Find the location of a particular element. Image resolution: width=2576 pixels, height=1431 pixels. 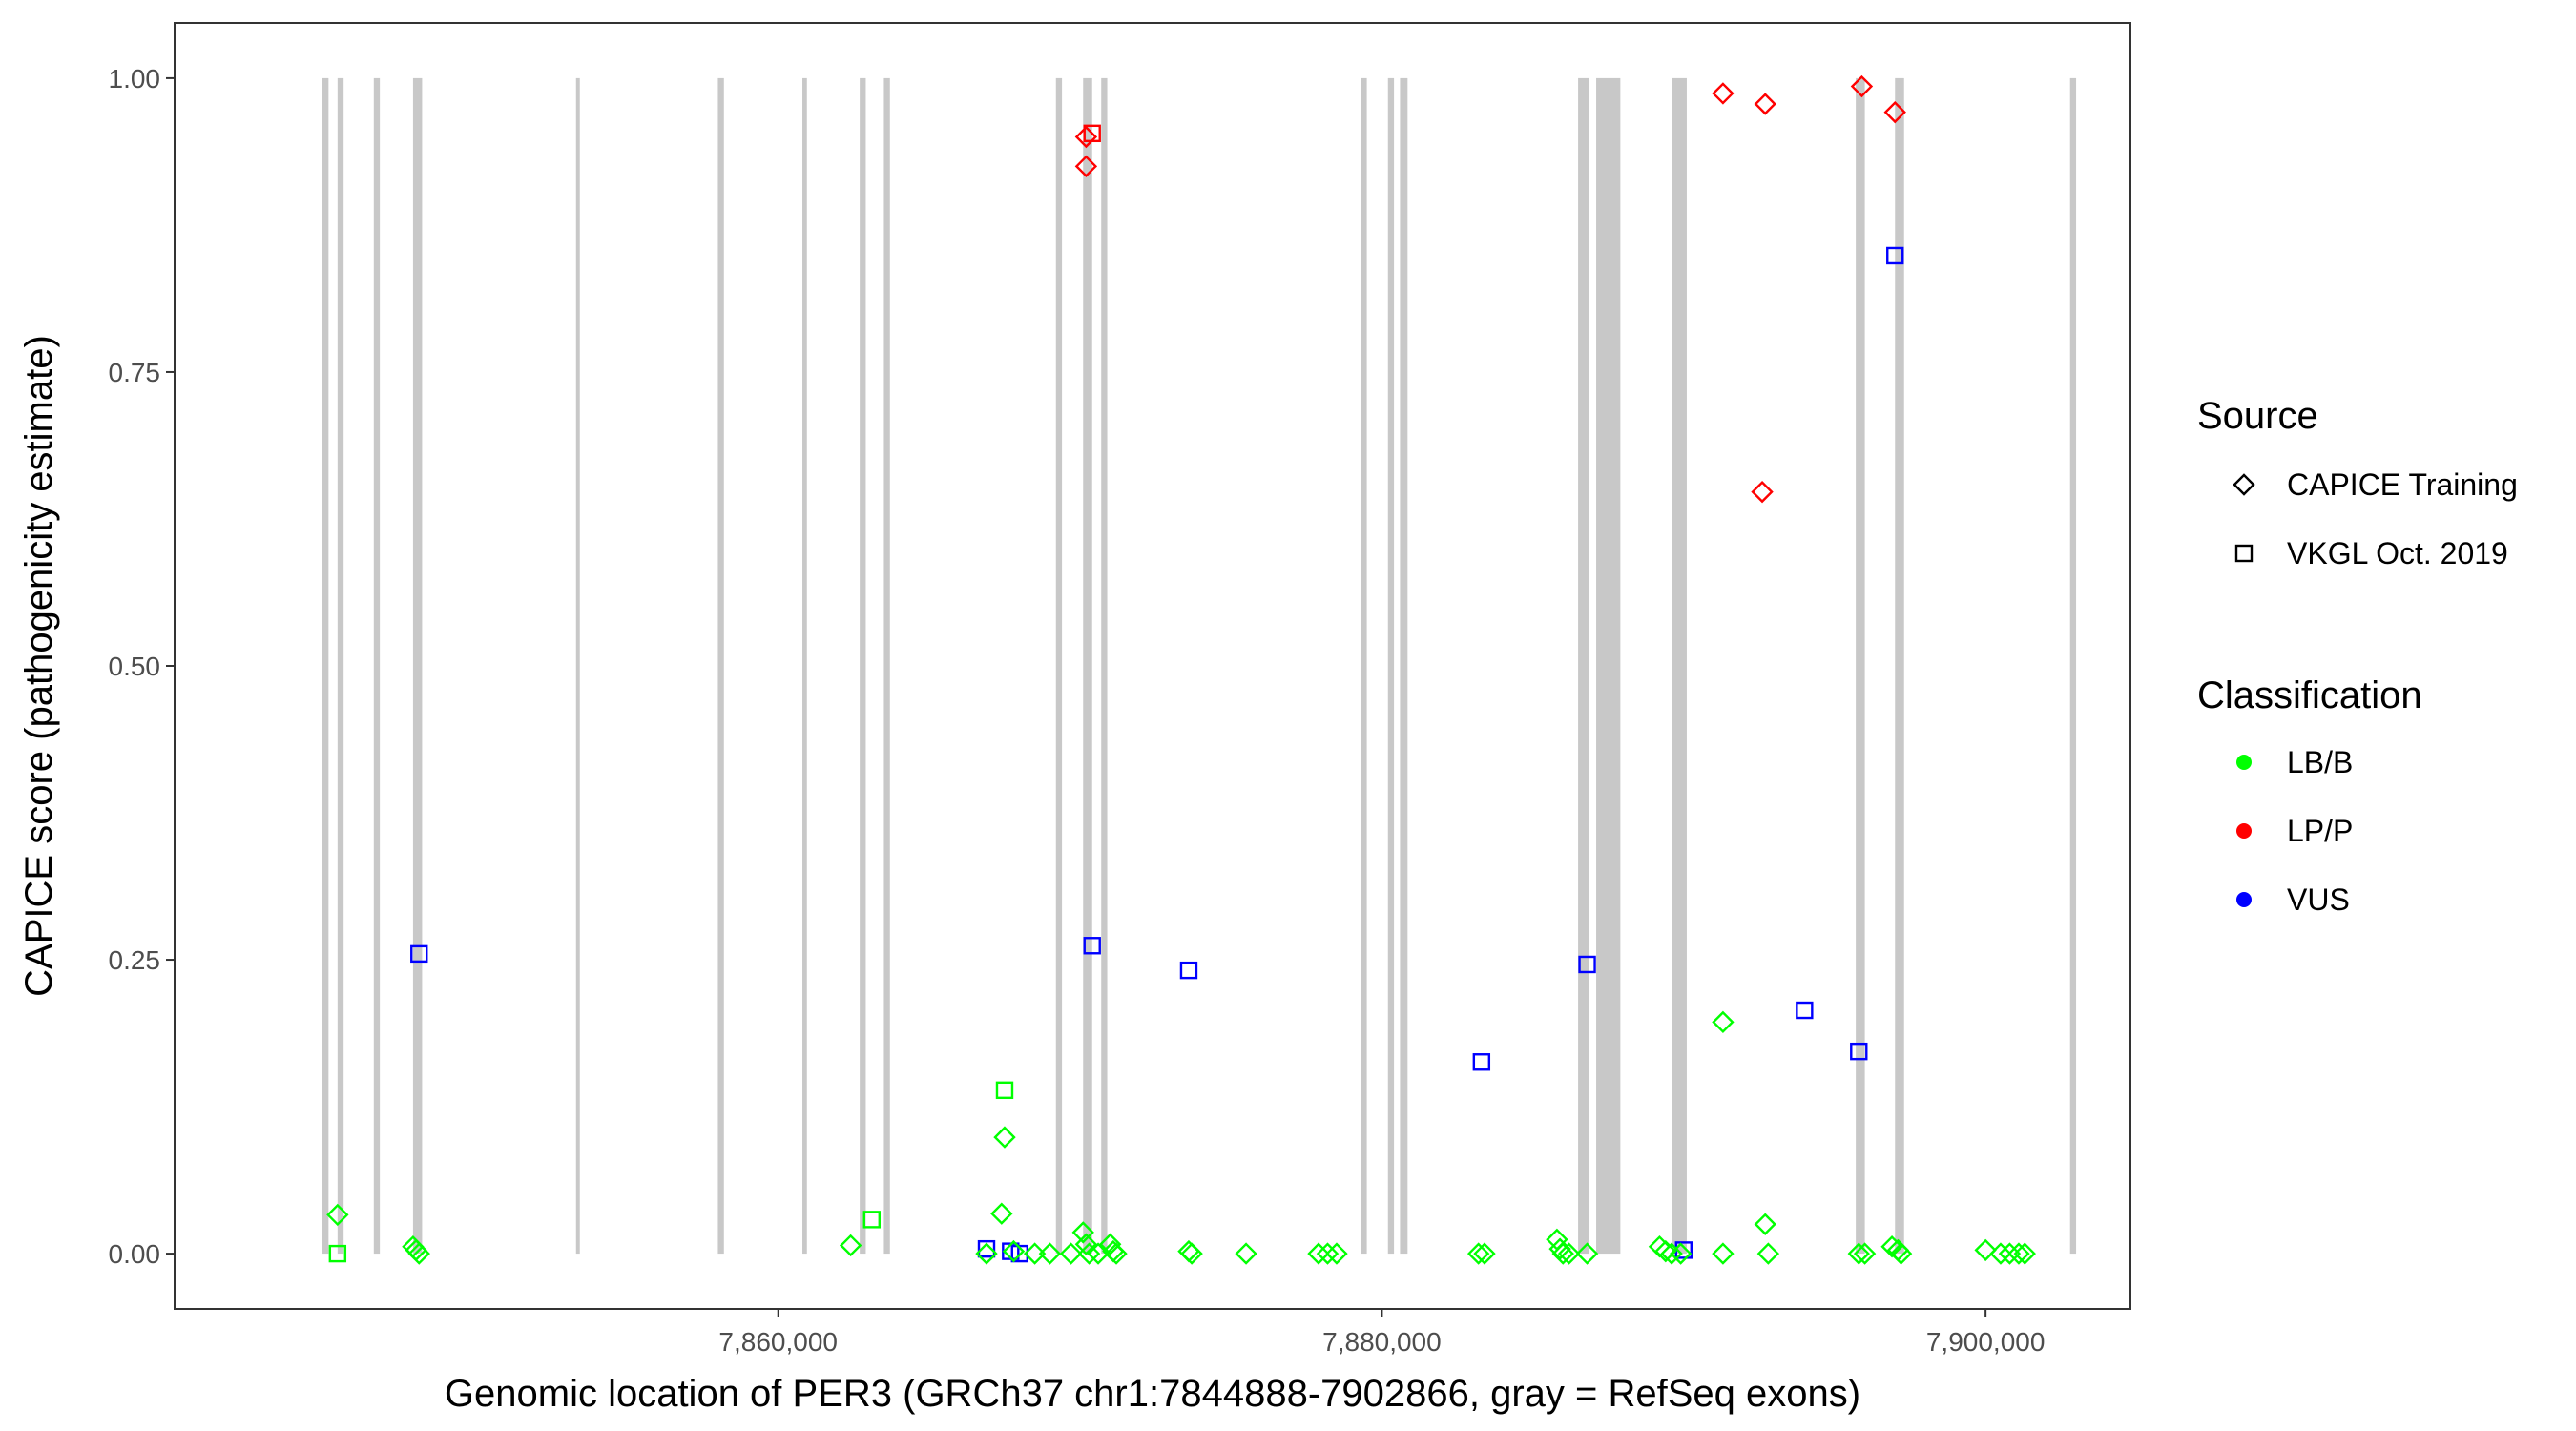

legend-source-title: Source is located at coordinates (2257, 416).